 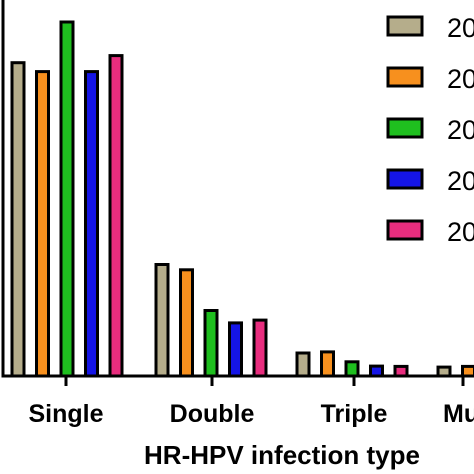 I want to click on x-tick-labels: Single Double Triple Mu, so click(x=251, y=414).